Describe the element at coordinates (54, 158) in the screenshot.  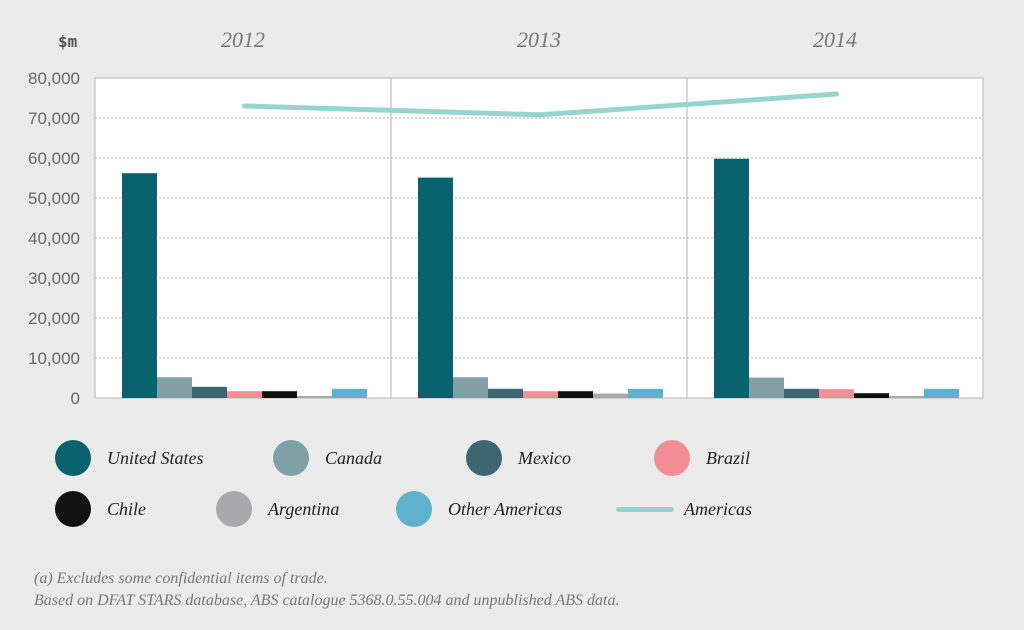
I see `y-tick-label: 60,000` at that location.